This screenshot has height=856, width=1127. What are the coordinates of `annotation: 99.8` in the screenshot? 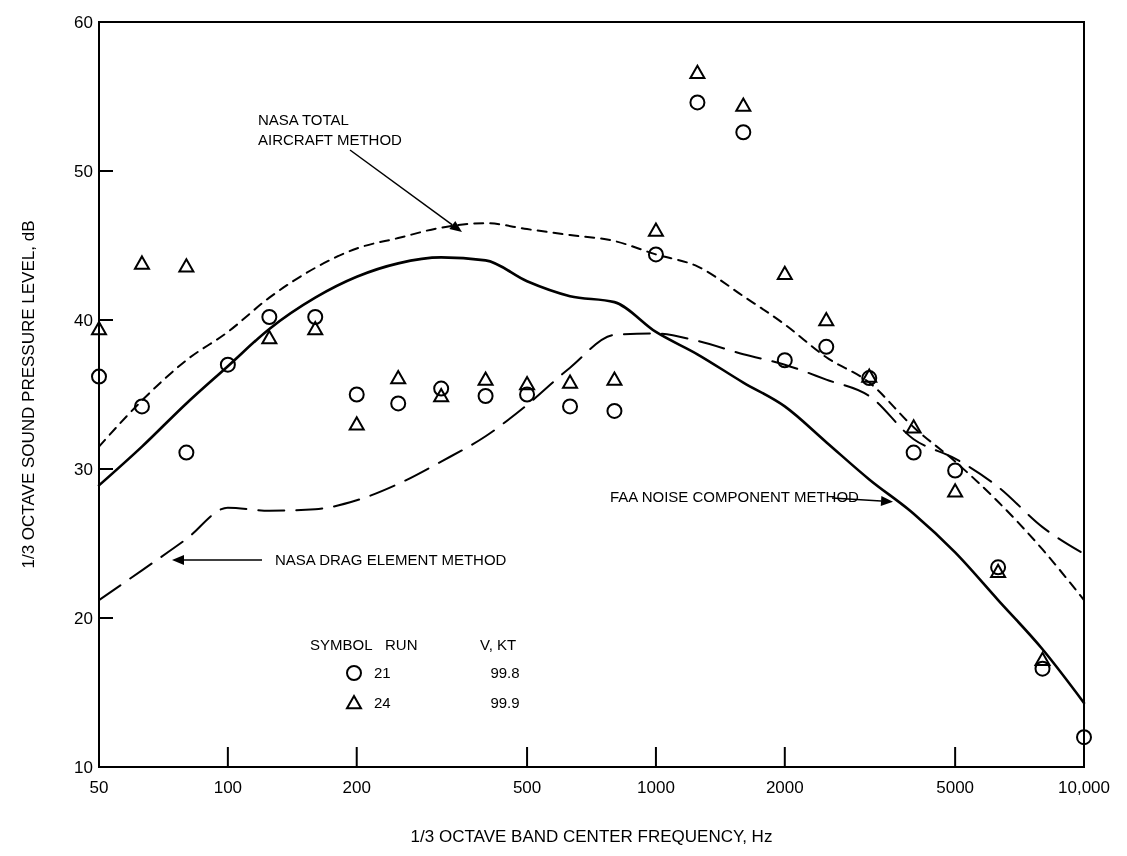 It's located at (505, 672).